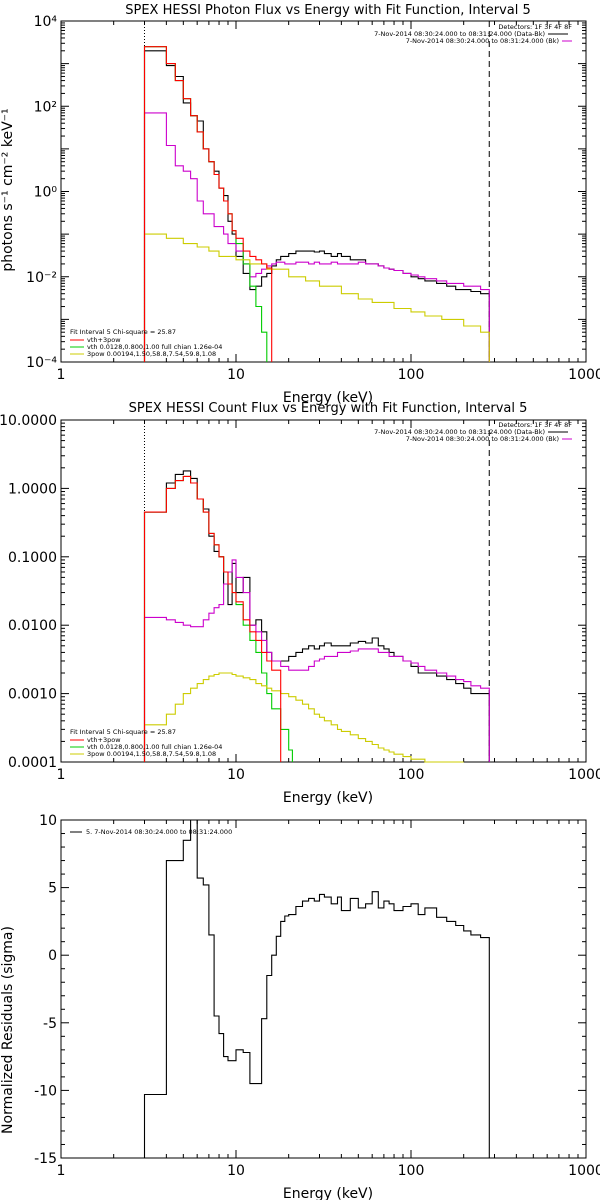 The width and height of the screenshot is (600, 1200). I want to click on count-y-tick-label: 0.0010, so click(32, 695).